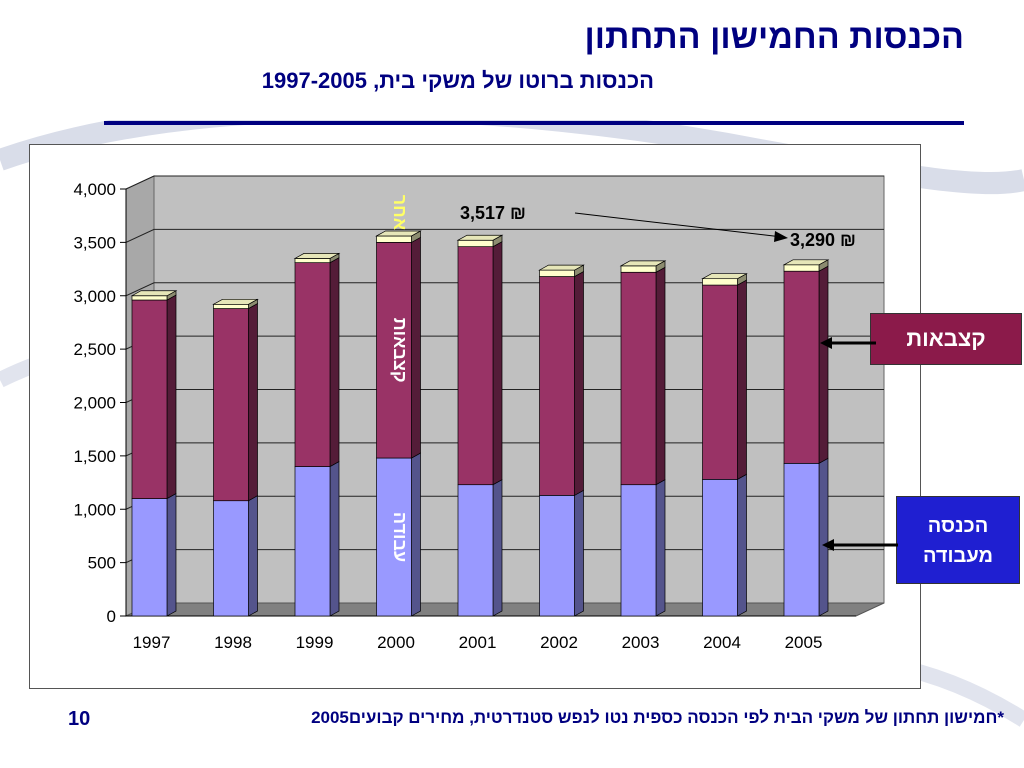 The height and width of the screenshot is (768, 1024). I want to click on slide-subtitle: הכנסות ברוטו של משקי בית, 1997-2005, so click(457, 80).